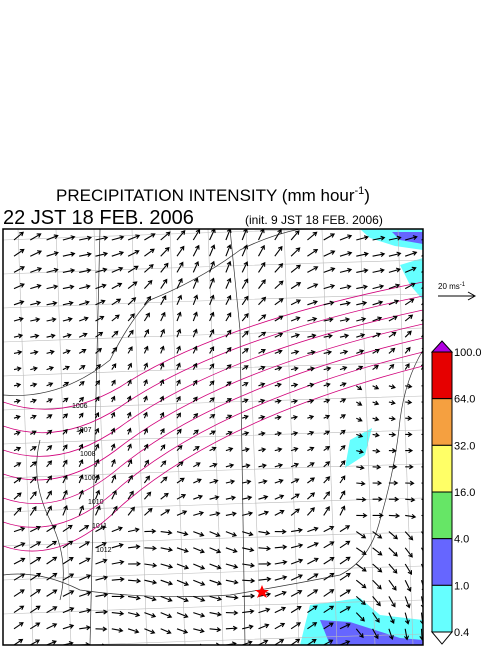  Describe the element at coordinates (314, 220) in the screenshot. I see `init-time: (init. 9 JST 18 FEB. 2006)` at that location.